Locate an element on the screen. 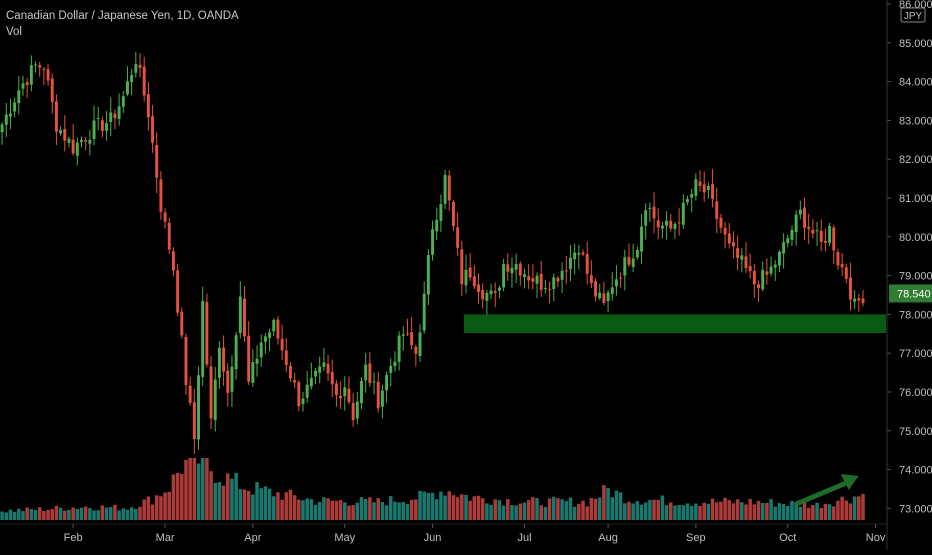  volume-trend-arrowhead is located at coordinates (849, 482).